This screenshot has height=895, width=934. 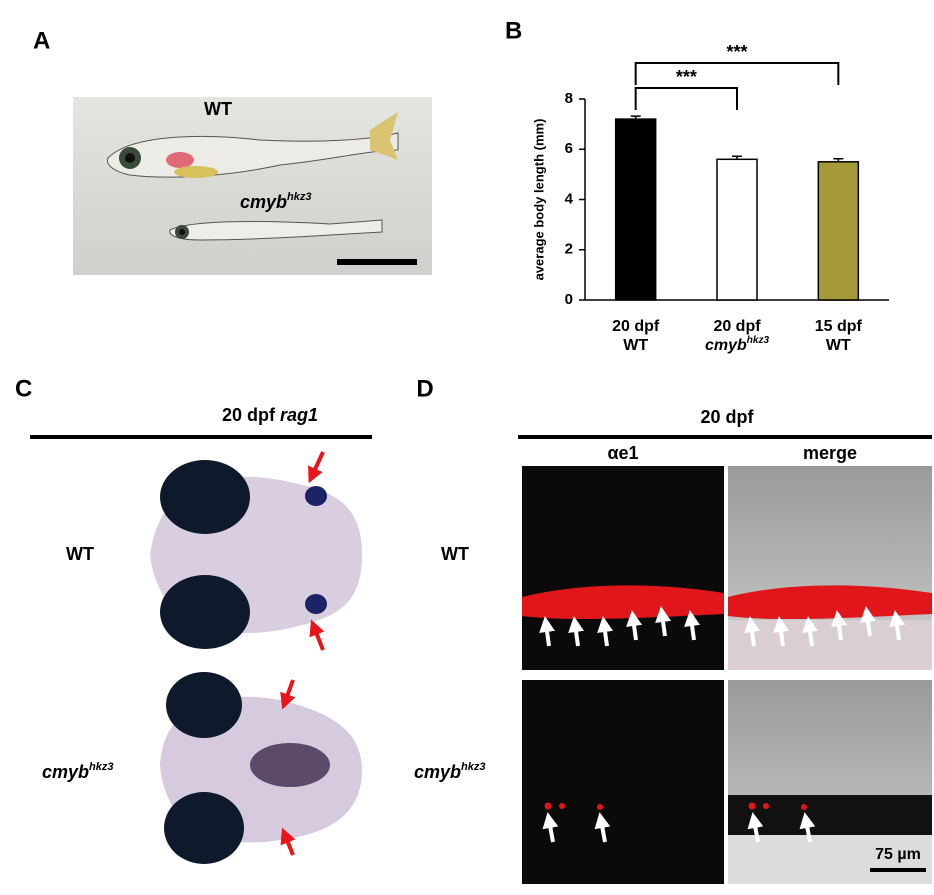 I want to click on x-tick-label: 15 dpf, so click(x=839, y=326).